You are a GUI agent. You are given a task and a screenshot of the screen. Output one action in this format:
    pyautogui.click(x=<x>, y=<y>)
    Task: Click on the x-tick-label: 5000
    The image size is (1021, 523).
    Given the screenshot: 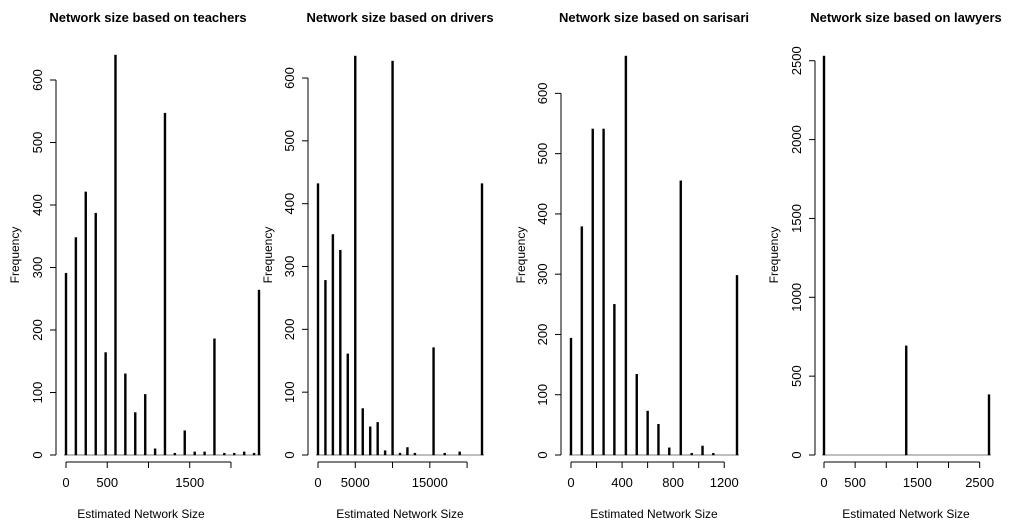 What is the action you would take?
    pyautogui.click(x=355, y=482)
    